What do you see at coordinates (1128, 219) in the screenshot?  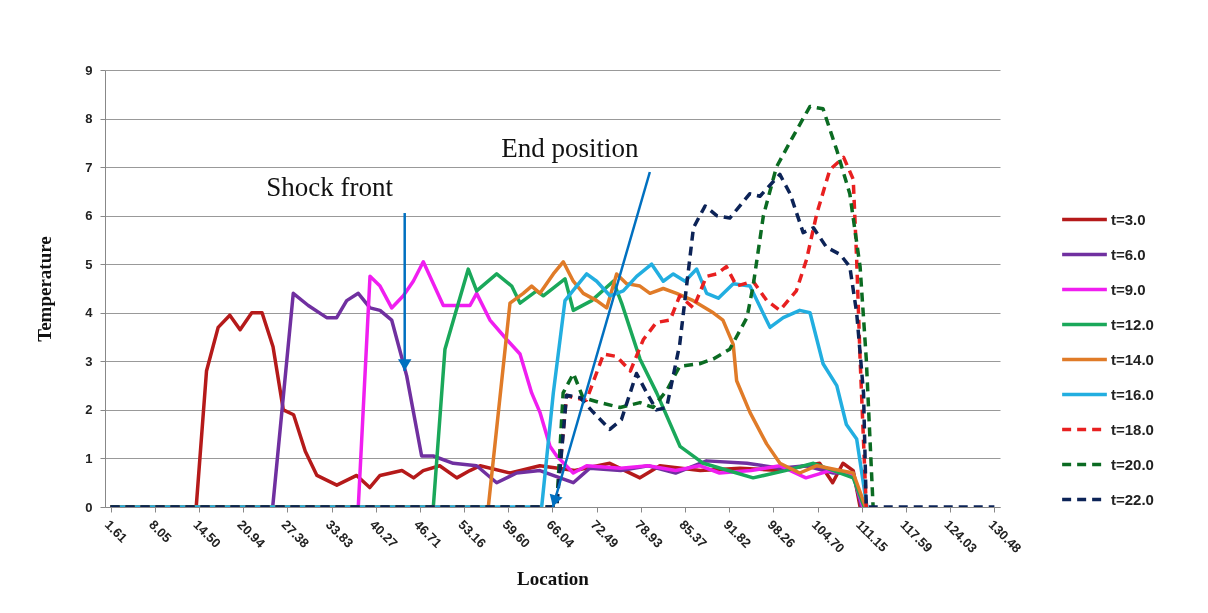 I see `legend-label: t=3.0` at bounding box center [1128, 219].